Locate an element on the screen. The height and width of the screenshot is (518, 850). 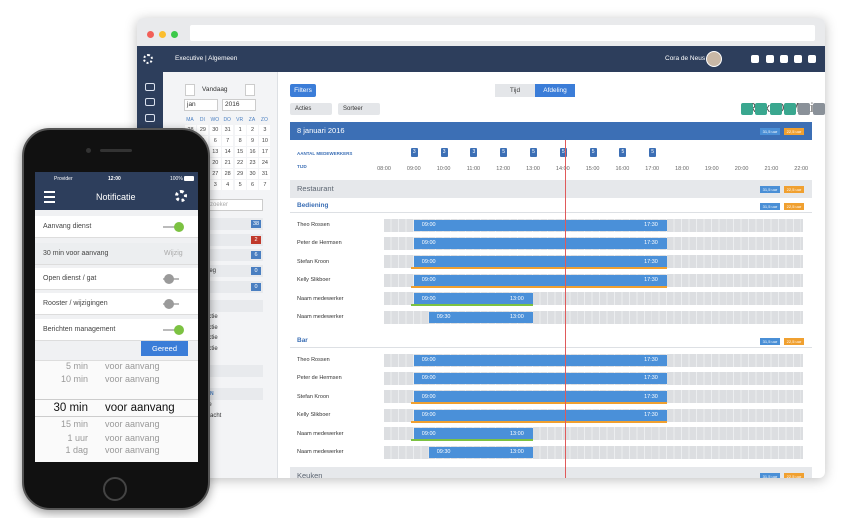
calendar-day: 5 is located at coordinates (240, 185).